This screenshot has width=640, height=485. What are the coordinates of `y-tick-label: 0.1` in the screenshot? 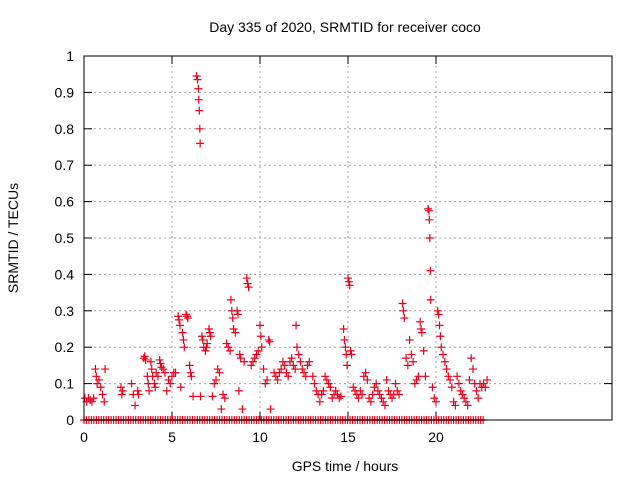 It's located at (65, 384).